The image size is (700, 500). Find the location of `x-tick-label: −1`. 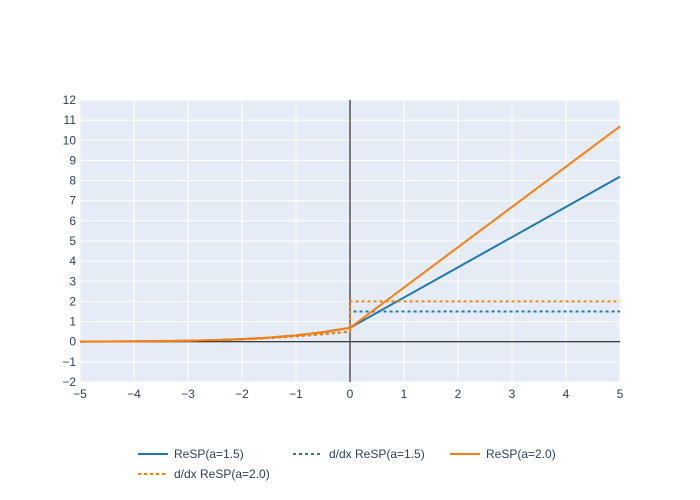

x-tick-label: −1 is located at coordinates (296, 394).